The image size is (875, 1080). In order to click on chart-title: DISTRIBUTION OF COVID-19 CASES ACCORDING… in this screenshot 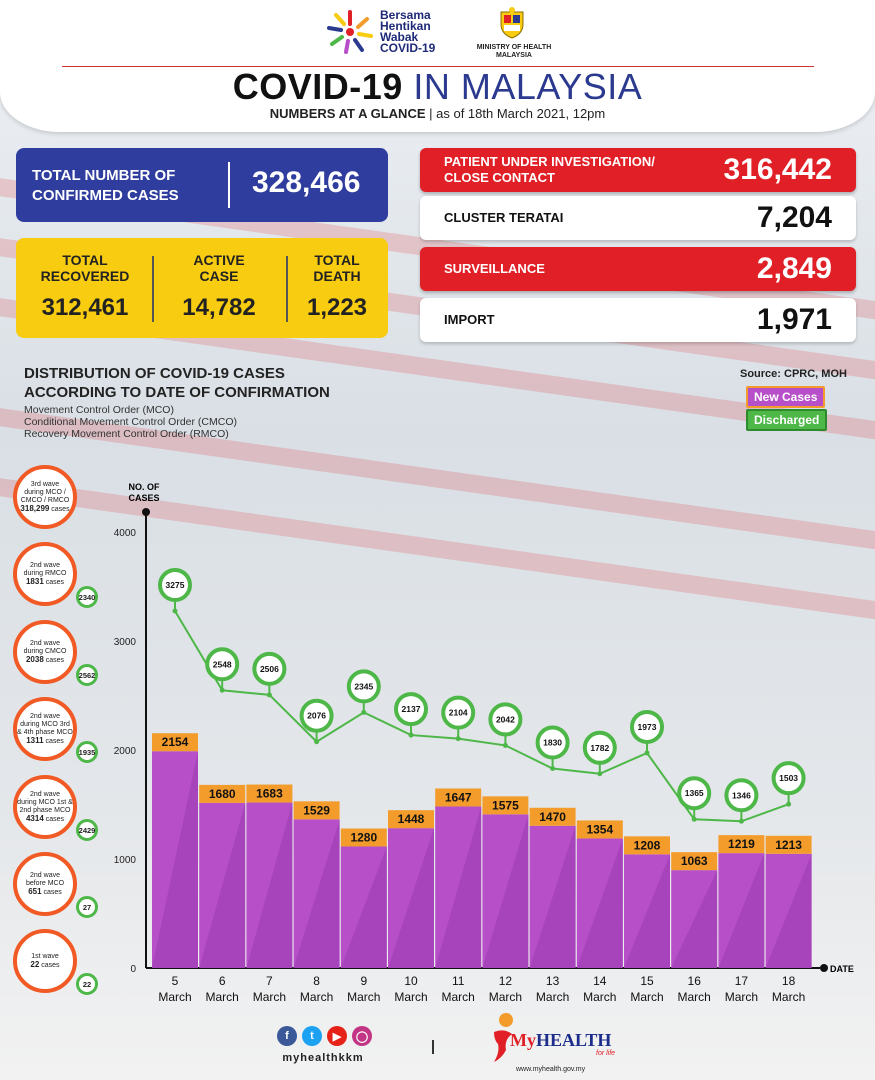, I will do `click(177, 383)`.